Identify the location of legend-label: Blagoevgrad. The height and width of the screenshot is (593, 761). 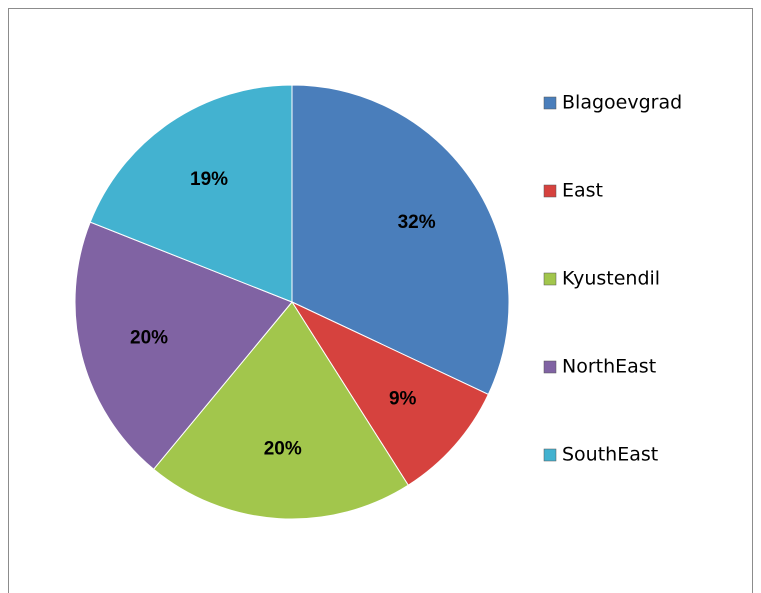
(622, 103).